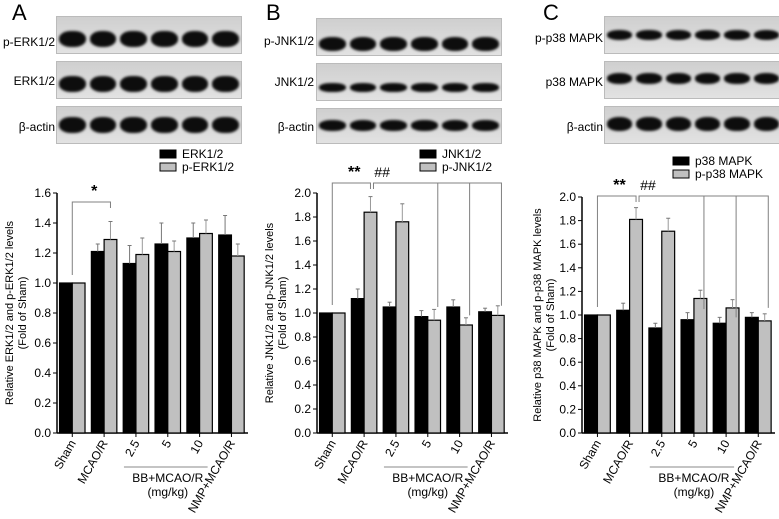 Image resolution: width=779 pixels, height=519 pixels. Describe the element at coordinates (462, 154) in the screenshot. I see `legend-label: JNK1/2` at that location.